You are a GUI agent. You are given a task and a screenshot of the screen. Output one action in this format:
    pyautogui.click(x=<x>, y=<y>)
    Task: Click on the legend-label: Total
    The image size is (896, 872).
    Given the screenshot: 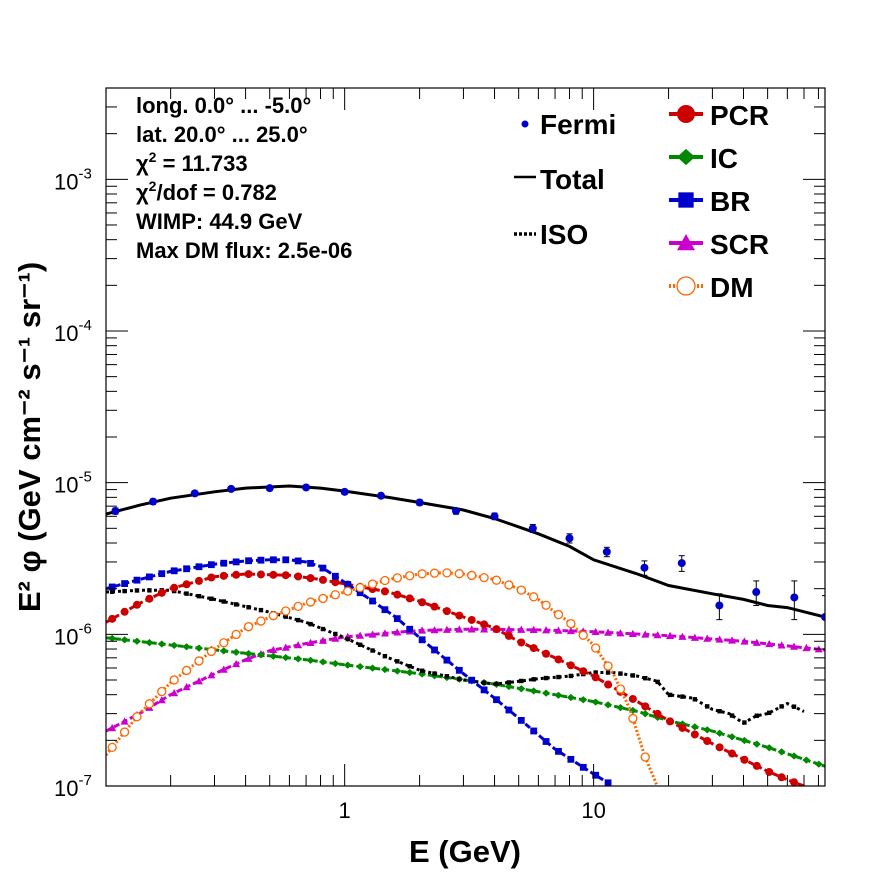 What is the action you would take?
    pyautogui.click(x=572, y=179)
    